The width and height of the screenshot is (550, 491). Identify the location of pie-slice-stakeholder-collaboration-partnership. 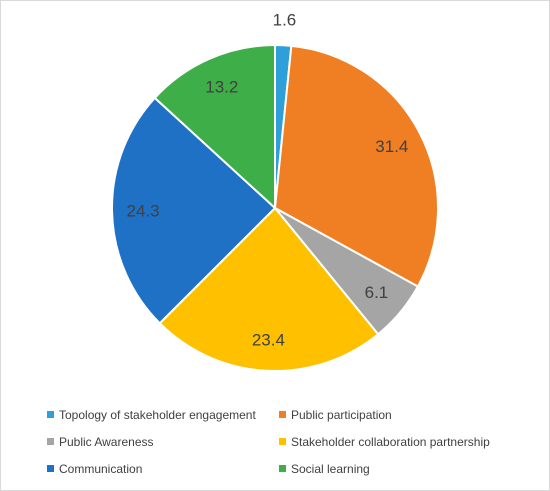
(269, 289).